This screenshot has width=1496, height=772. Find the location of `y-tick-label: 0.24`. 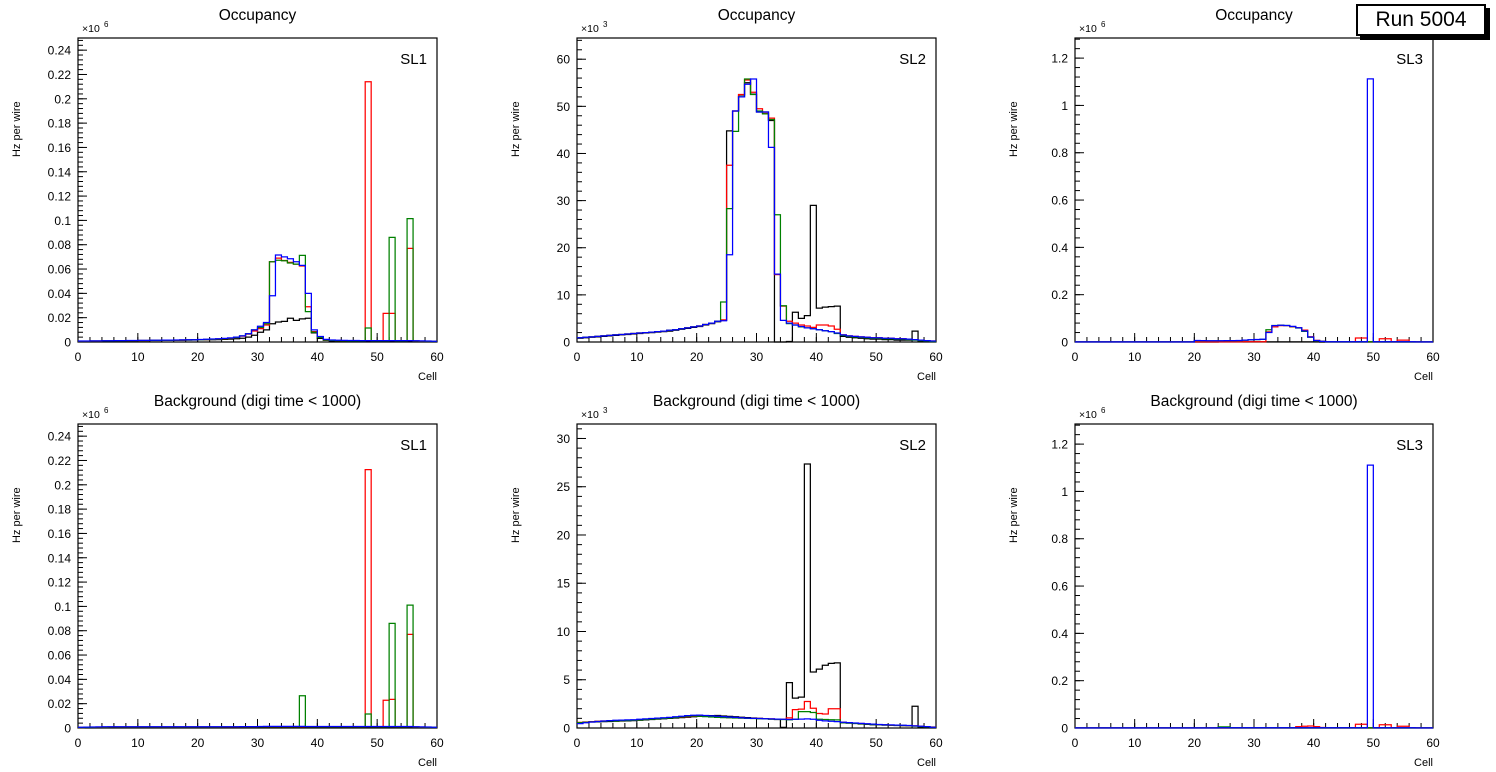

y-tick-label: 0.24 is located at coordinates (60, 51).